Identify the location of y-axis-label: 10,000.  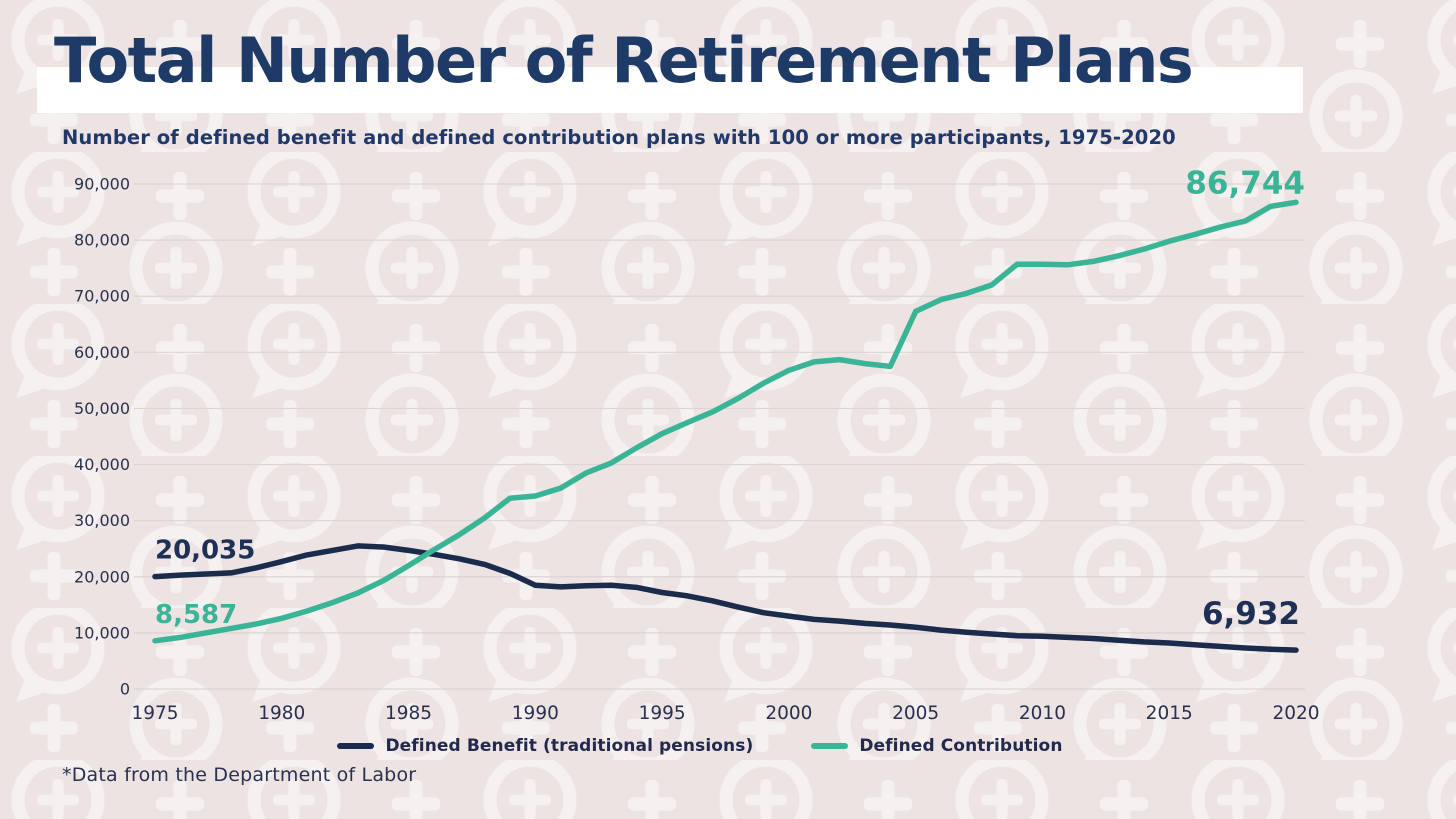
(102, 632).